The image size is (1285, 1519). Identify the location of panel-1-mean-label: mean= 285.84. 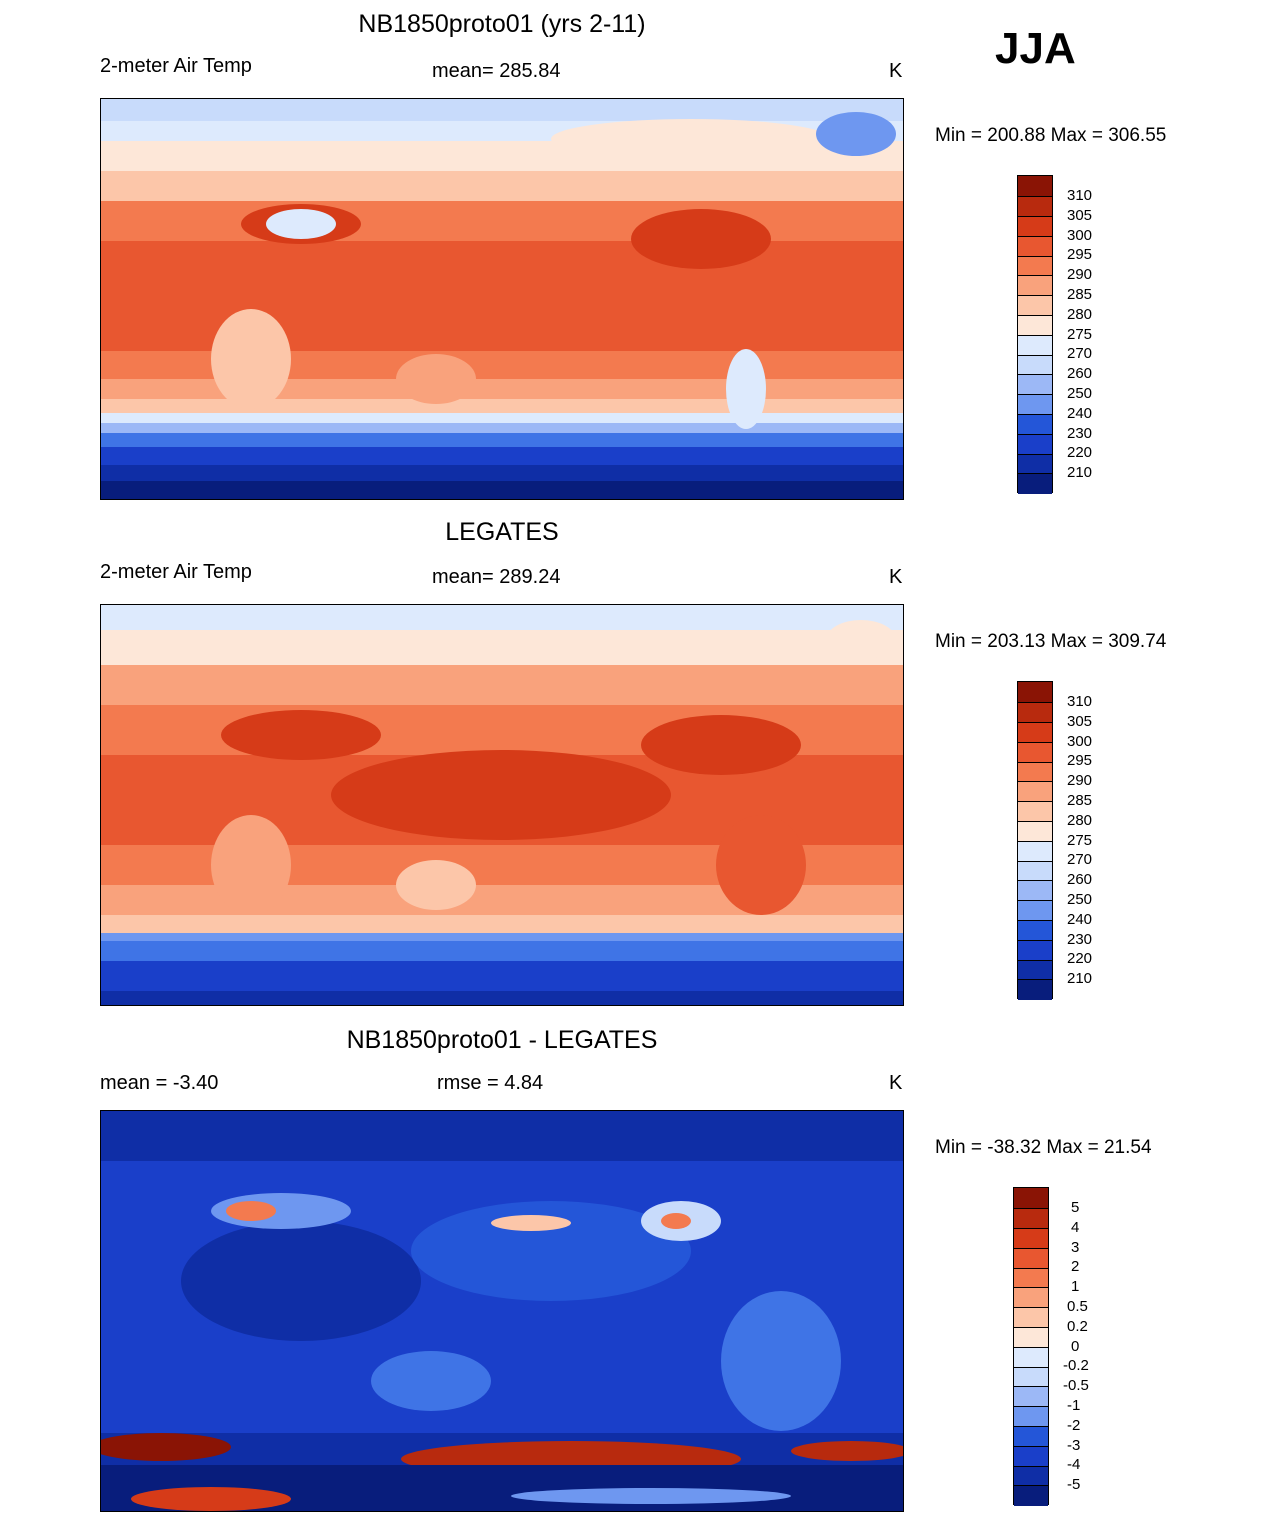
(496, 71).